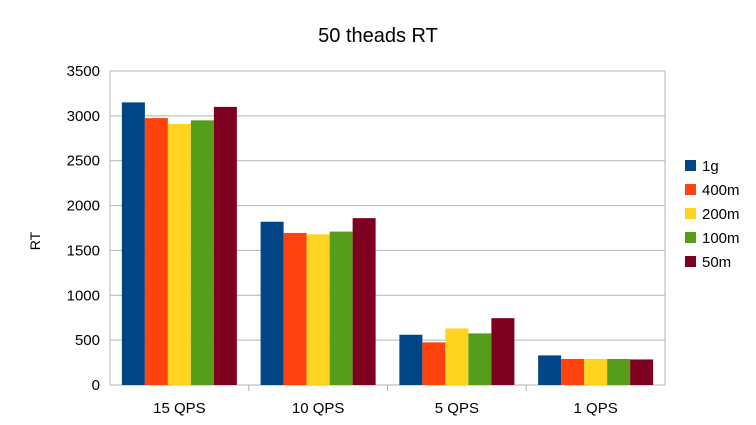 The height and width of the screenshot is (425, 756). I want to click on y-tick-label: 2000, so click(83, 206).